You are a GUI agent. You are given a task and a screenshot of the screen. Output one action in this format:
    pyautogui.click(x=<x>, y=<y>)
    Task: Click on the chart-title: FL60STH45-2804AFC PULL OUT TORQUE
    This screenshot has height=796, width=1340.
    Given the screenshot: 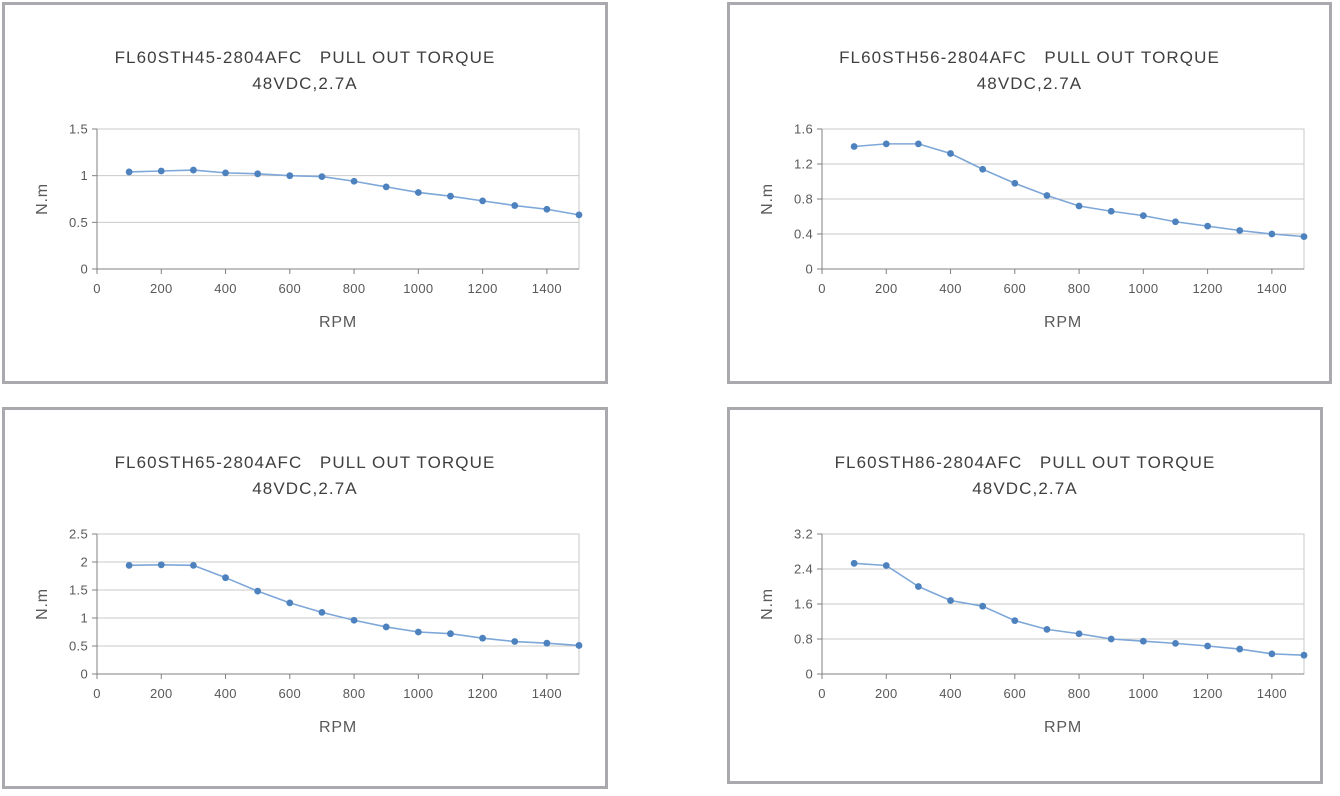 What is the action you would take?
    pyautogui.click(x=305, y=57)
    